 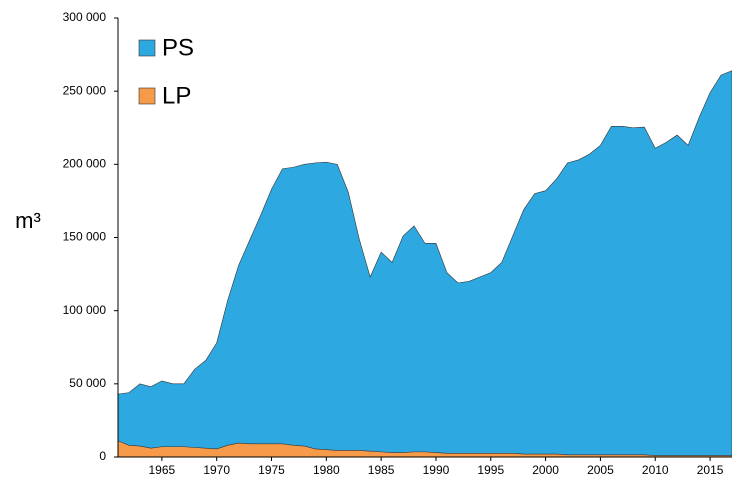 I want to click on legend-label: LP, so click(x=176, y=95).